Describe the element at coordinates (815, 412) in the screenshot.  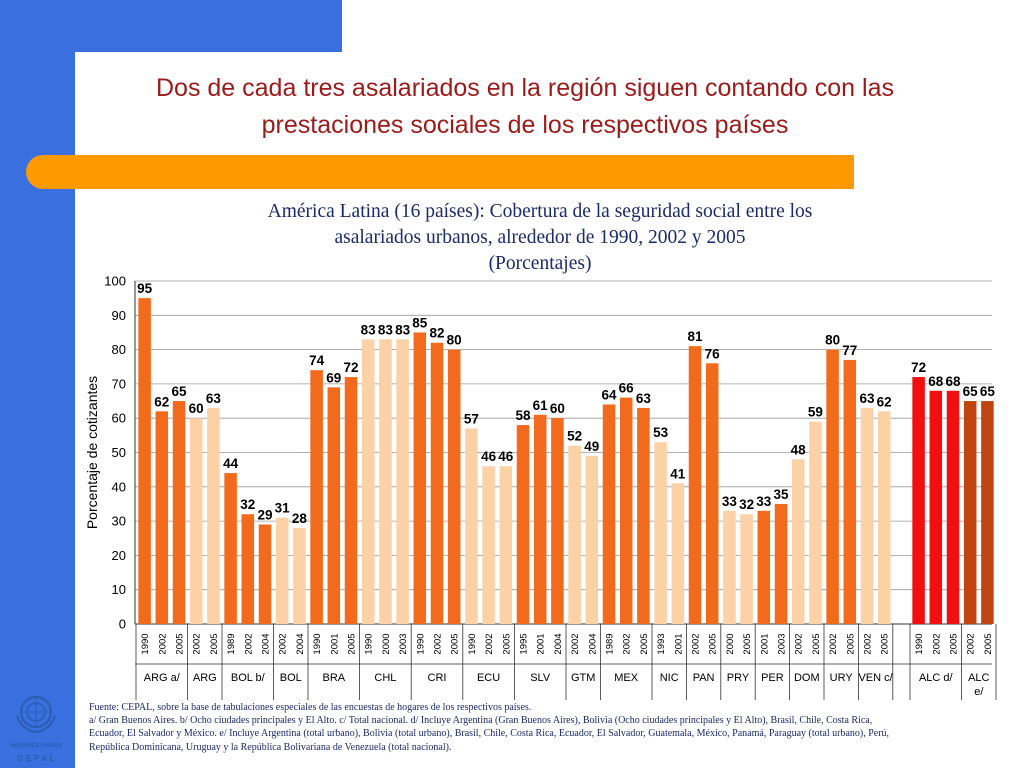
I see `data-label: 59` at that location.